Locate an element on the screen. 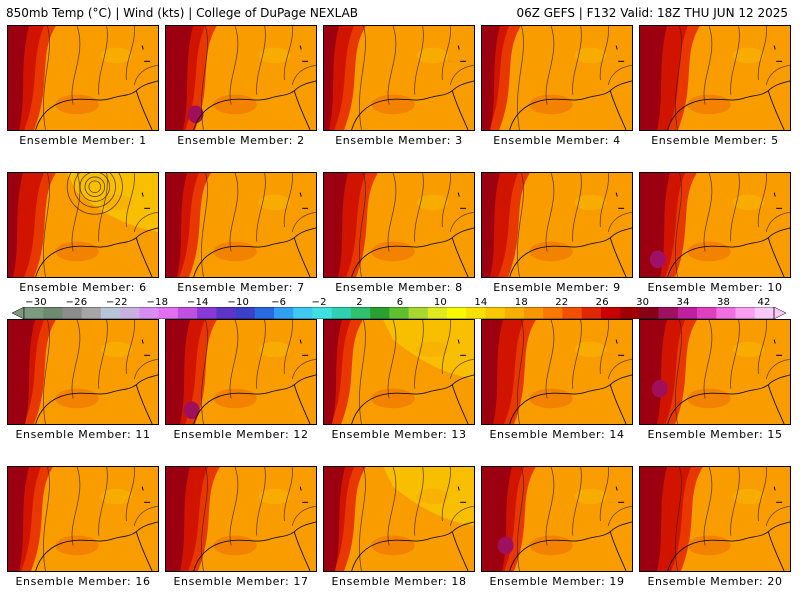  ensemble-member-label: Ensemble Member: 11 is located at coordinates (83, 434).